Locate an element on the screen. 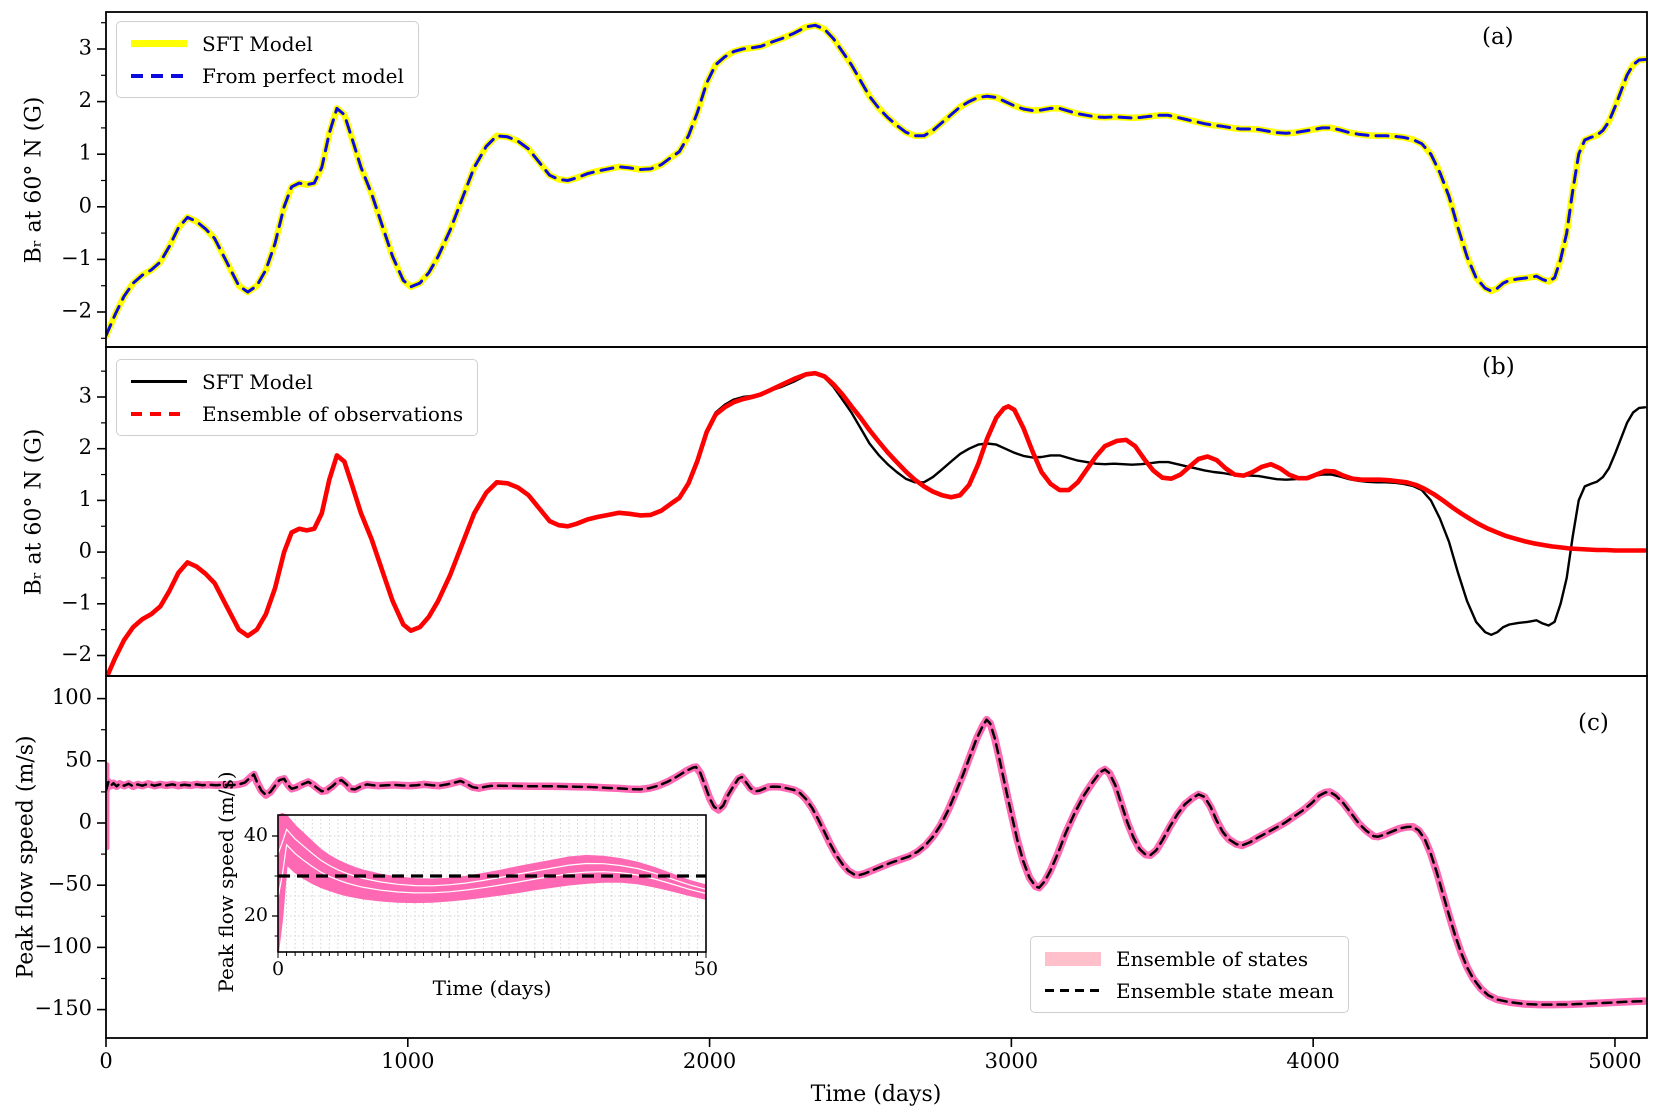  inset-x-tick-label: 0 is located at coordinates (278, 969).